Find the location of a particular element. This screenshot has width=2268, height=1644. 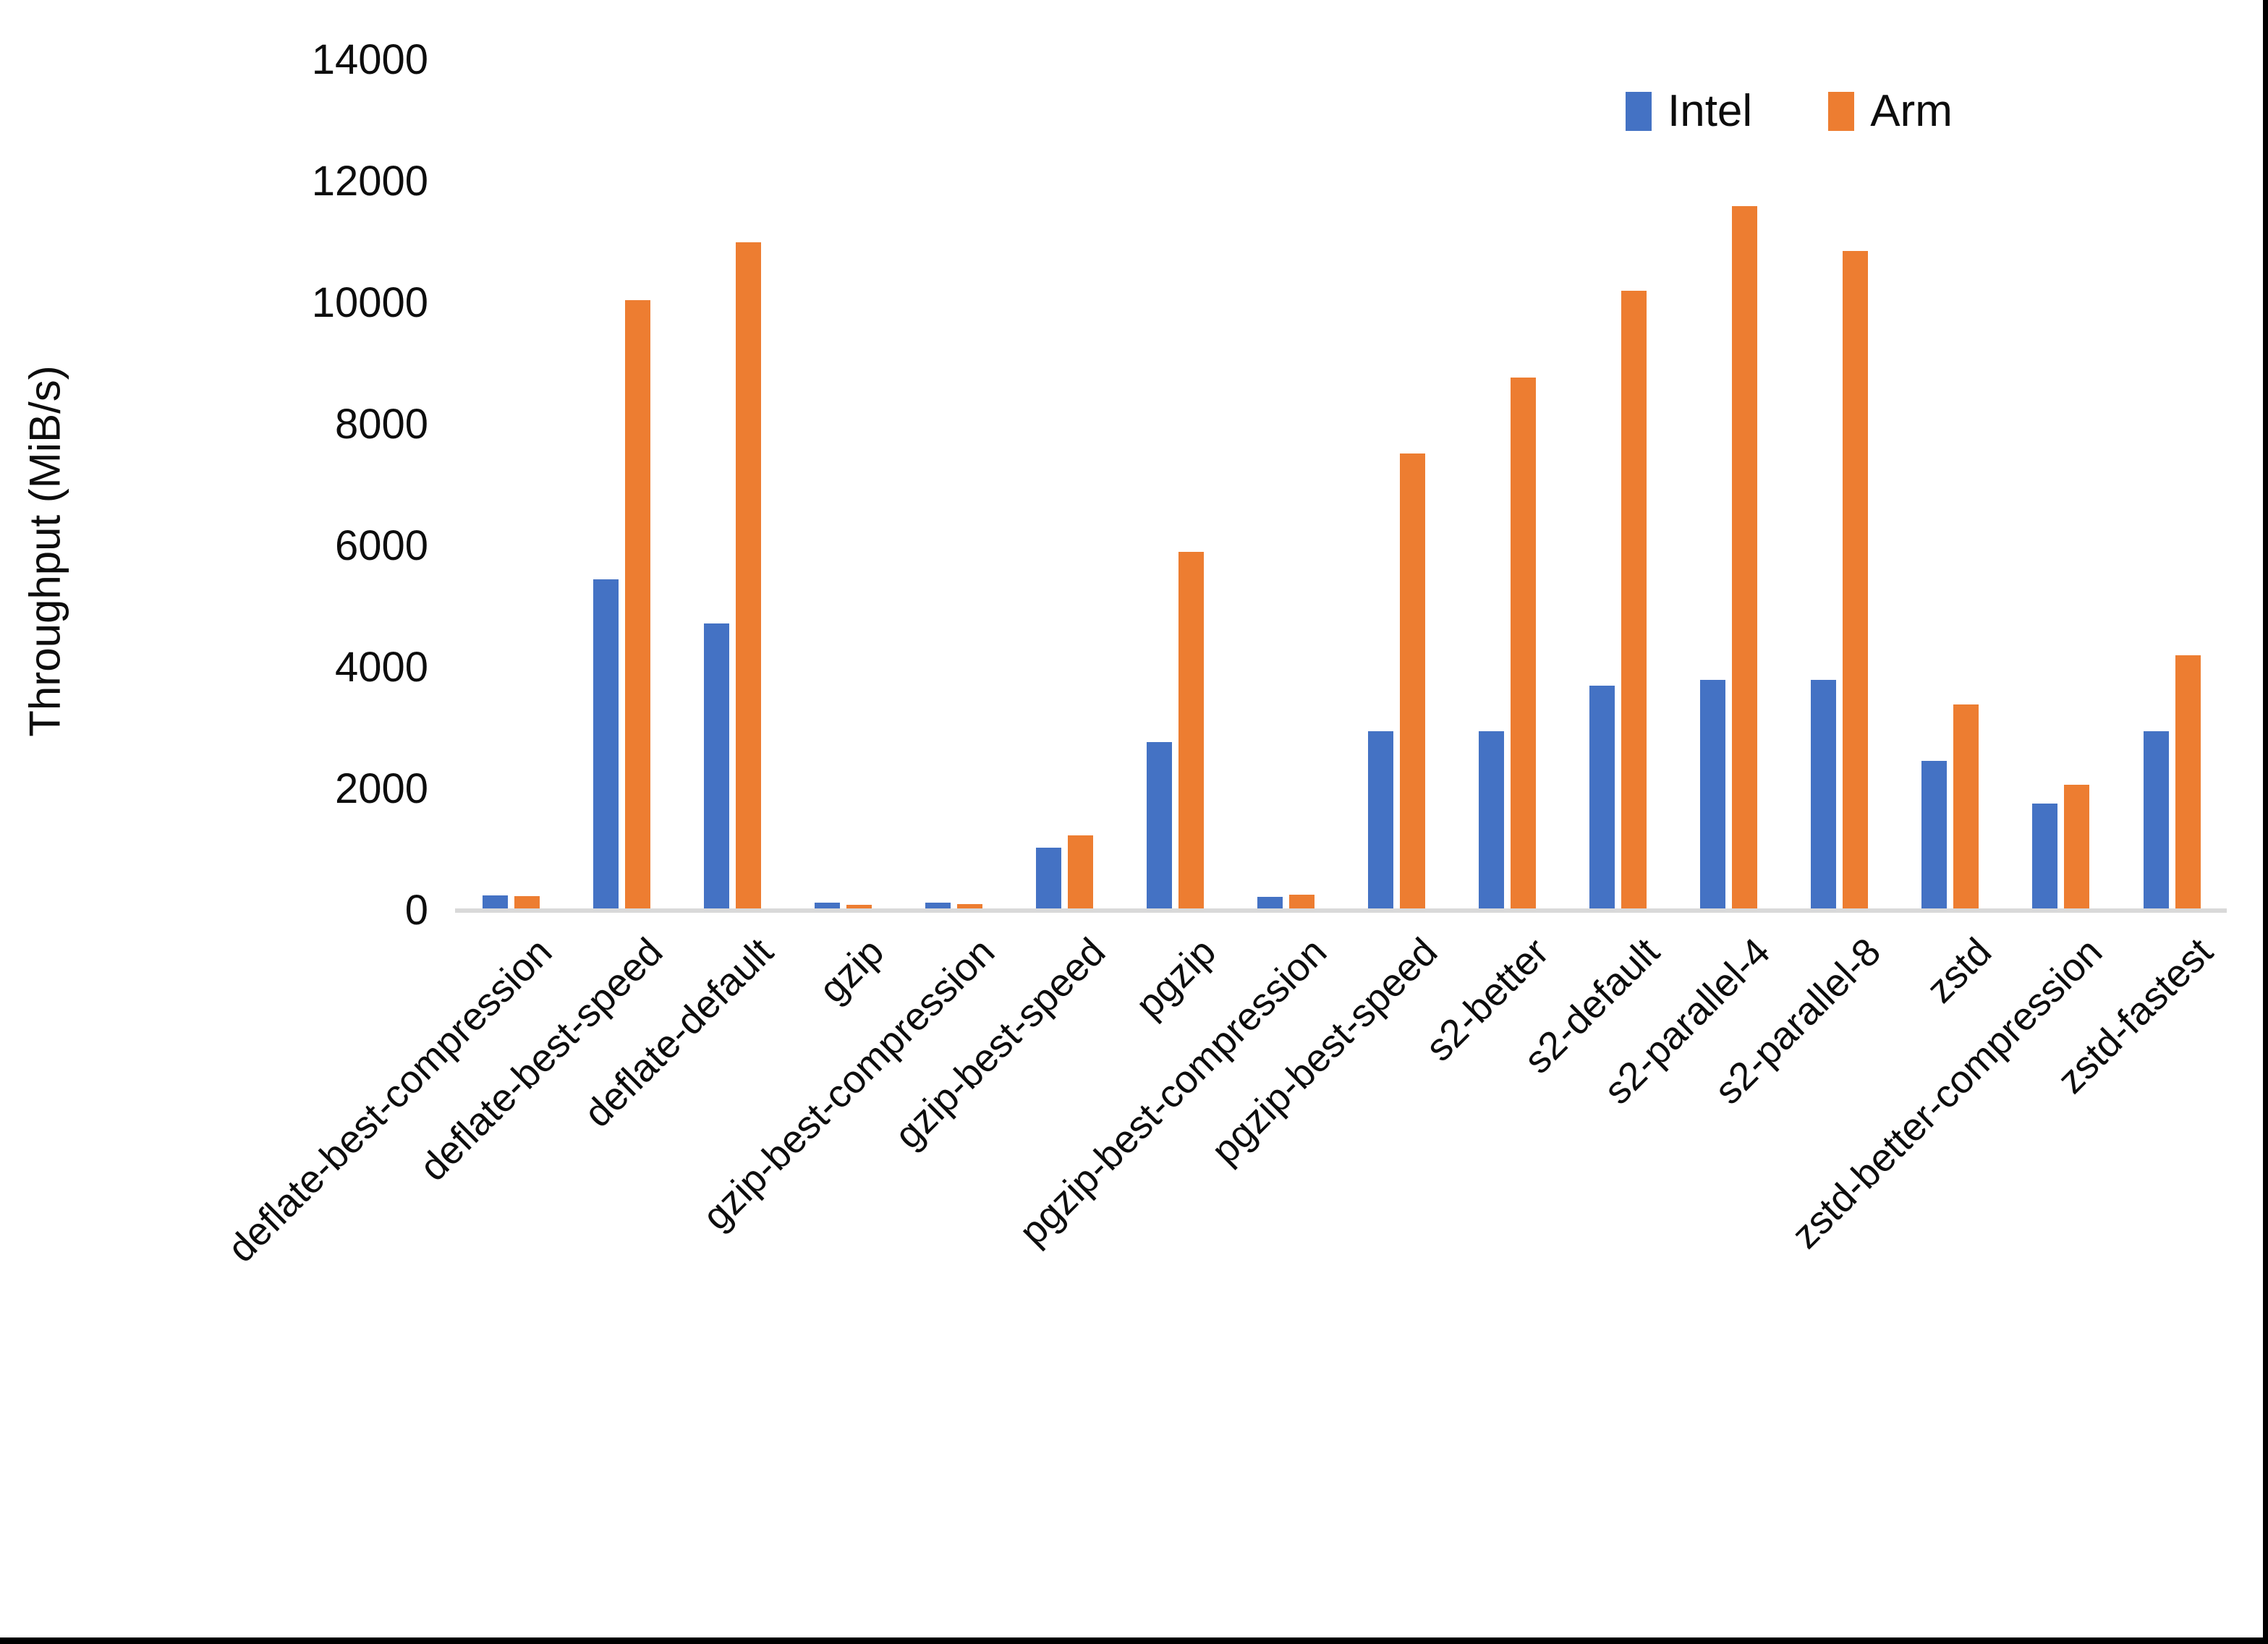

bar-intel-pgzip-best-speed is located at coordinates (1381, 821).